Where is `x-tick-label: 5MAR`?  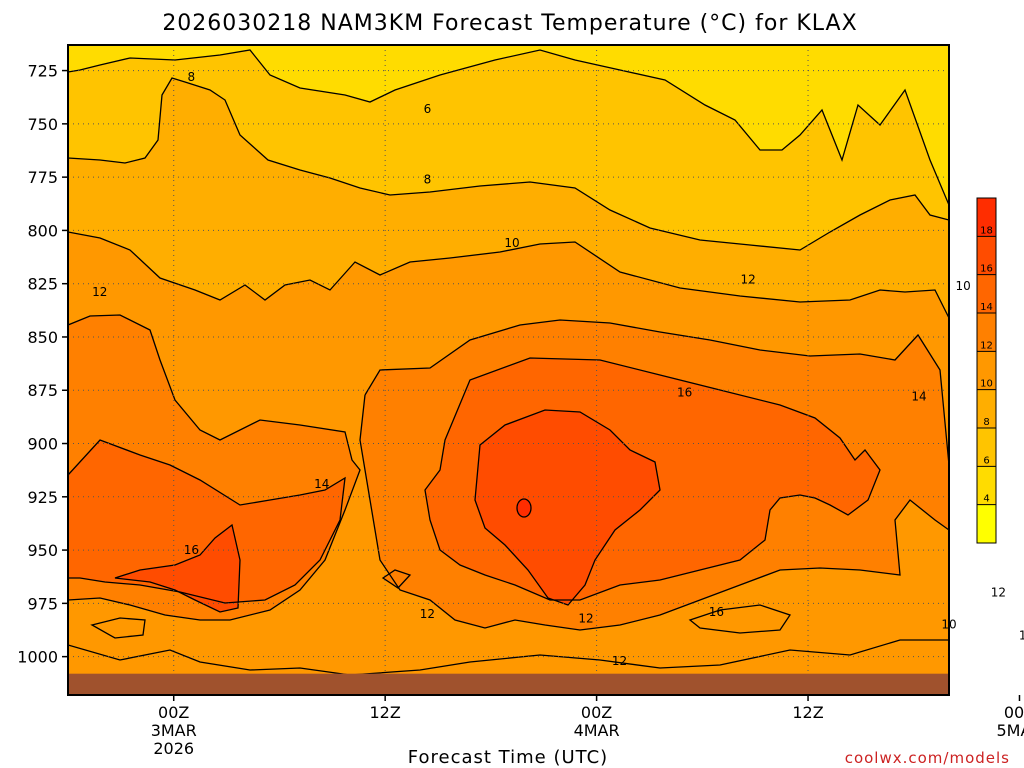
x-tick-label: 5MAR is located at coordinates (1010, 730).